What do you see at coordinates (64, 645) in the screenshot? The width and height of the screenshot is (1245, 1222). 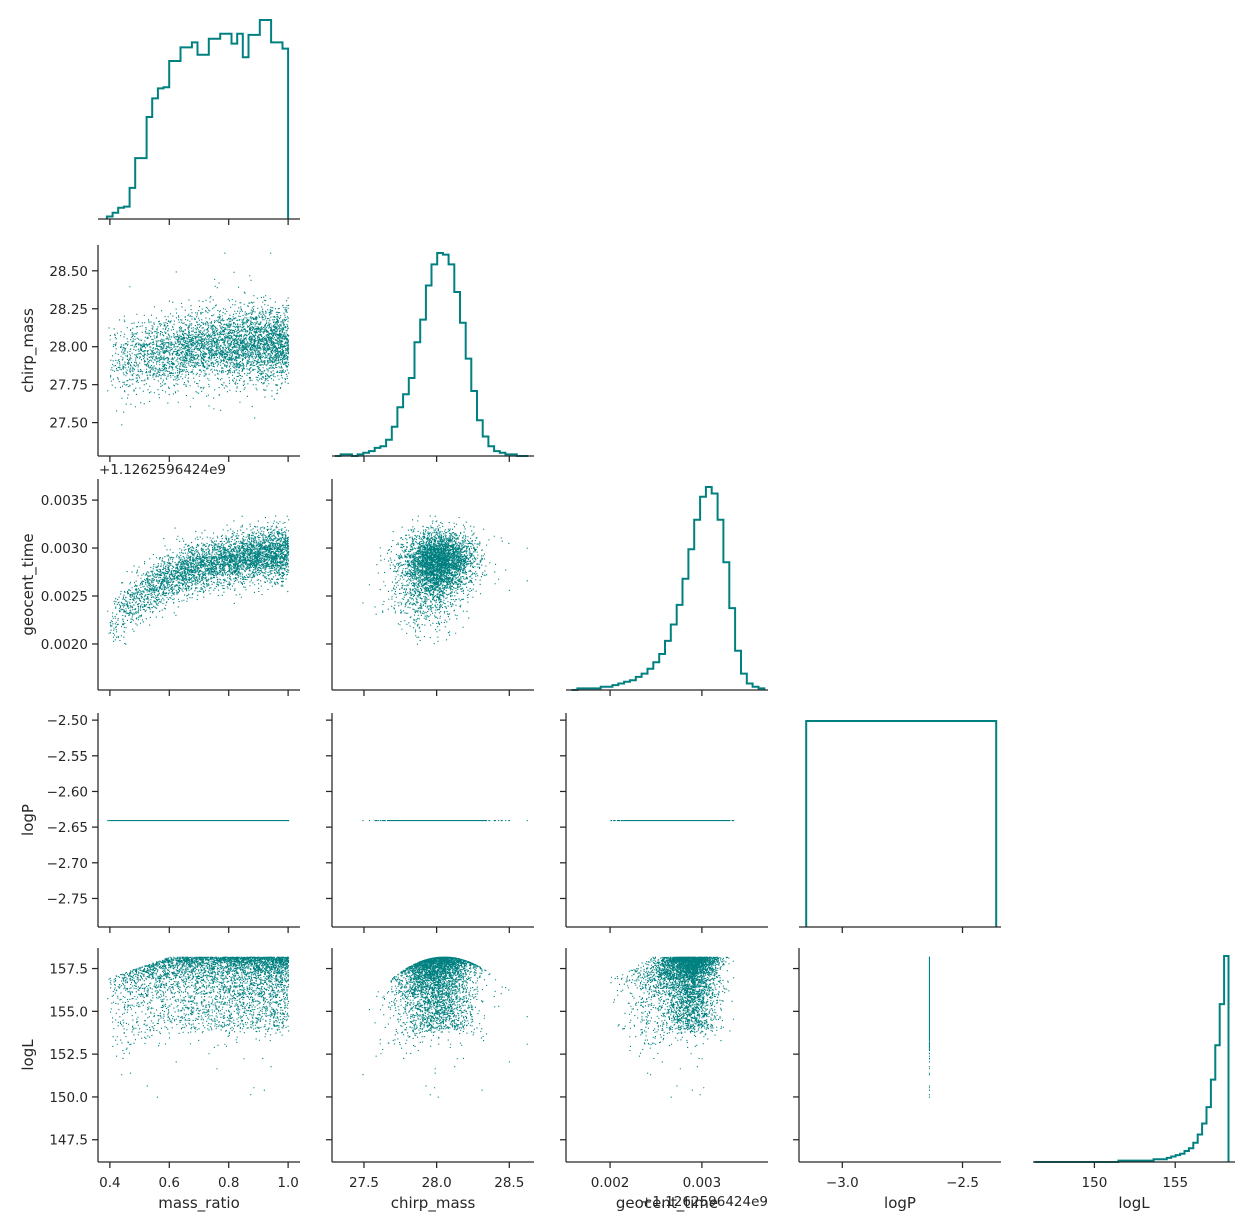 I see `y-tick-label-geocent_time: 0.0020` at bounding box center [64, 645].